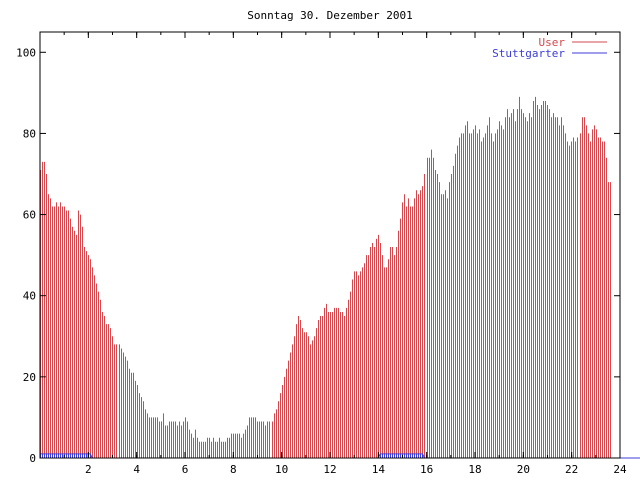 Image resolution: width=640 pixels, height=480 pixels. I want to click on x-tick-label: 8, so click(233, 469).